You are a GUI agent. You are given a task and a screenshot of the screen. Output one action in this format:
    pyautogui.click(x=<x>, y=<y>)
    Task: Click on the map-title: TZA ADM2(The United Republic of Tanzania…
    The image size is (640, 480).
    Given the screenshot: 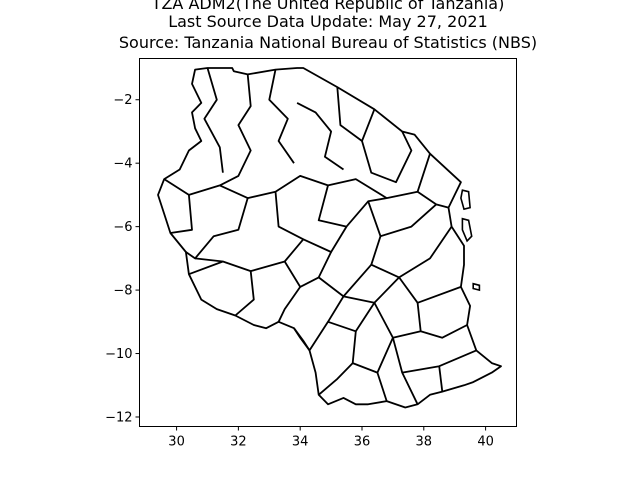 What is the action you would take?
    pyautogui.click(x=328, y=26)
    